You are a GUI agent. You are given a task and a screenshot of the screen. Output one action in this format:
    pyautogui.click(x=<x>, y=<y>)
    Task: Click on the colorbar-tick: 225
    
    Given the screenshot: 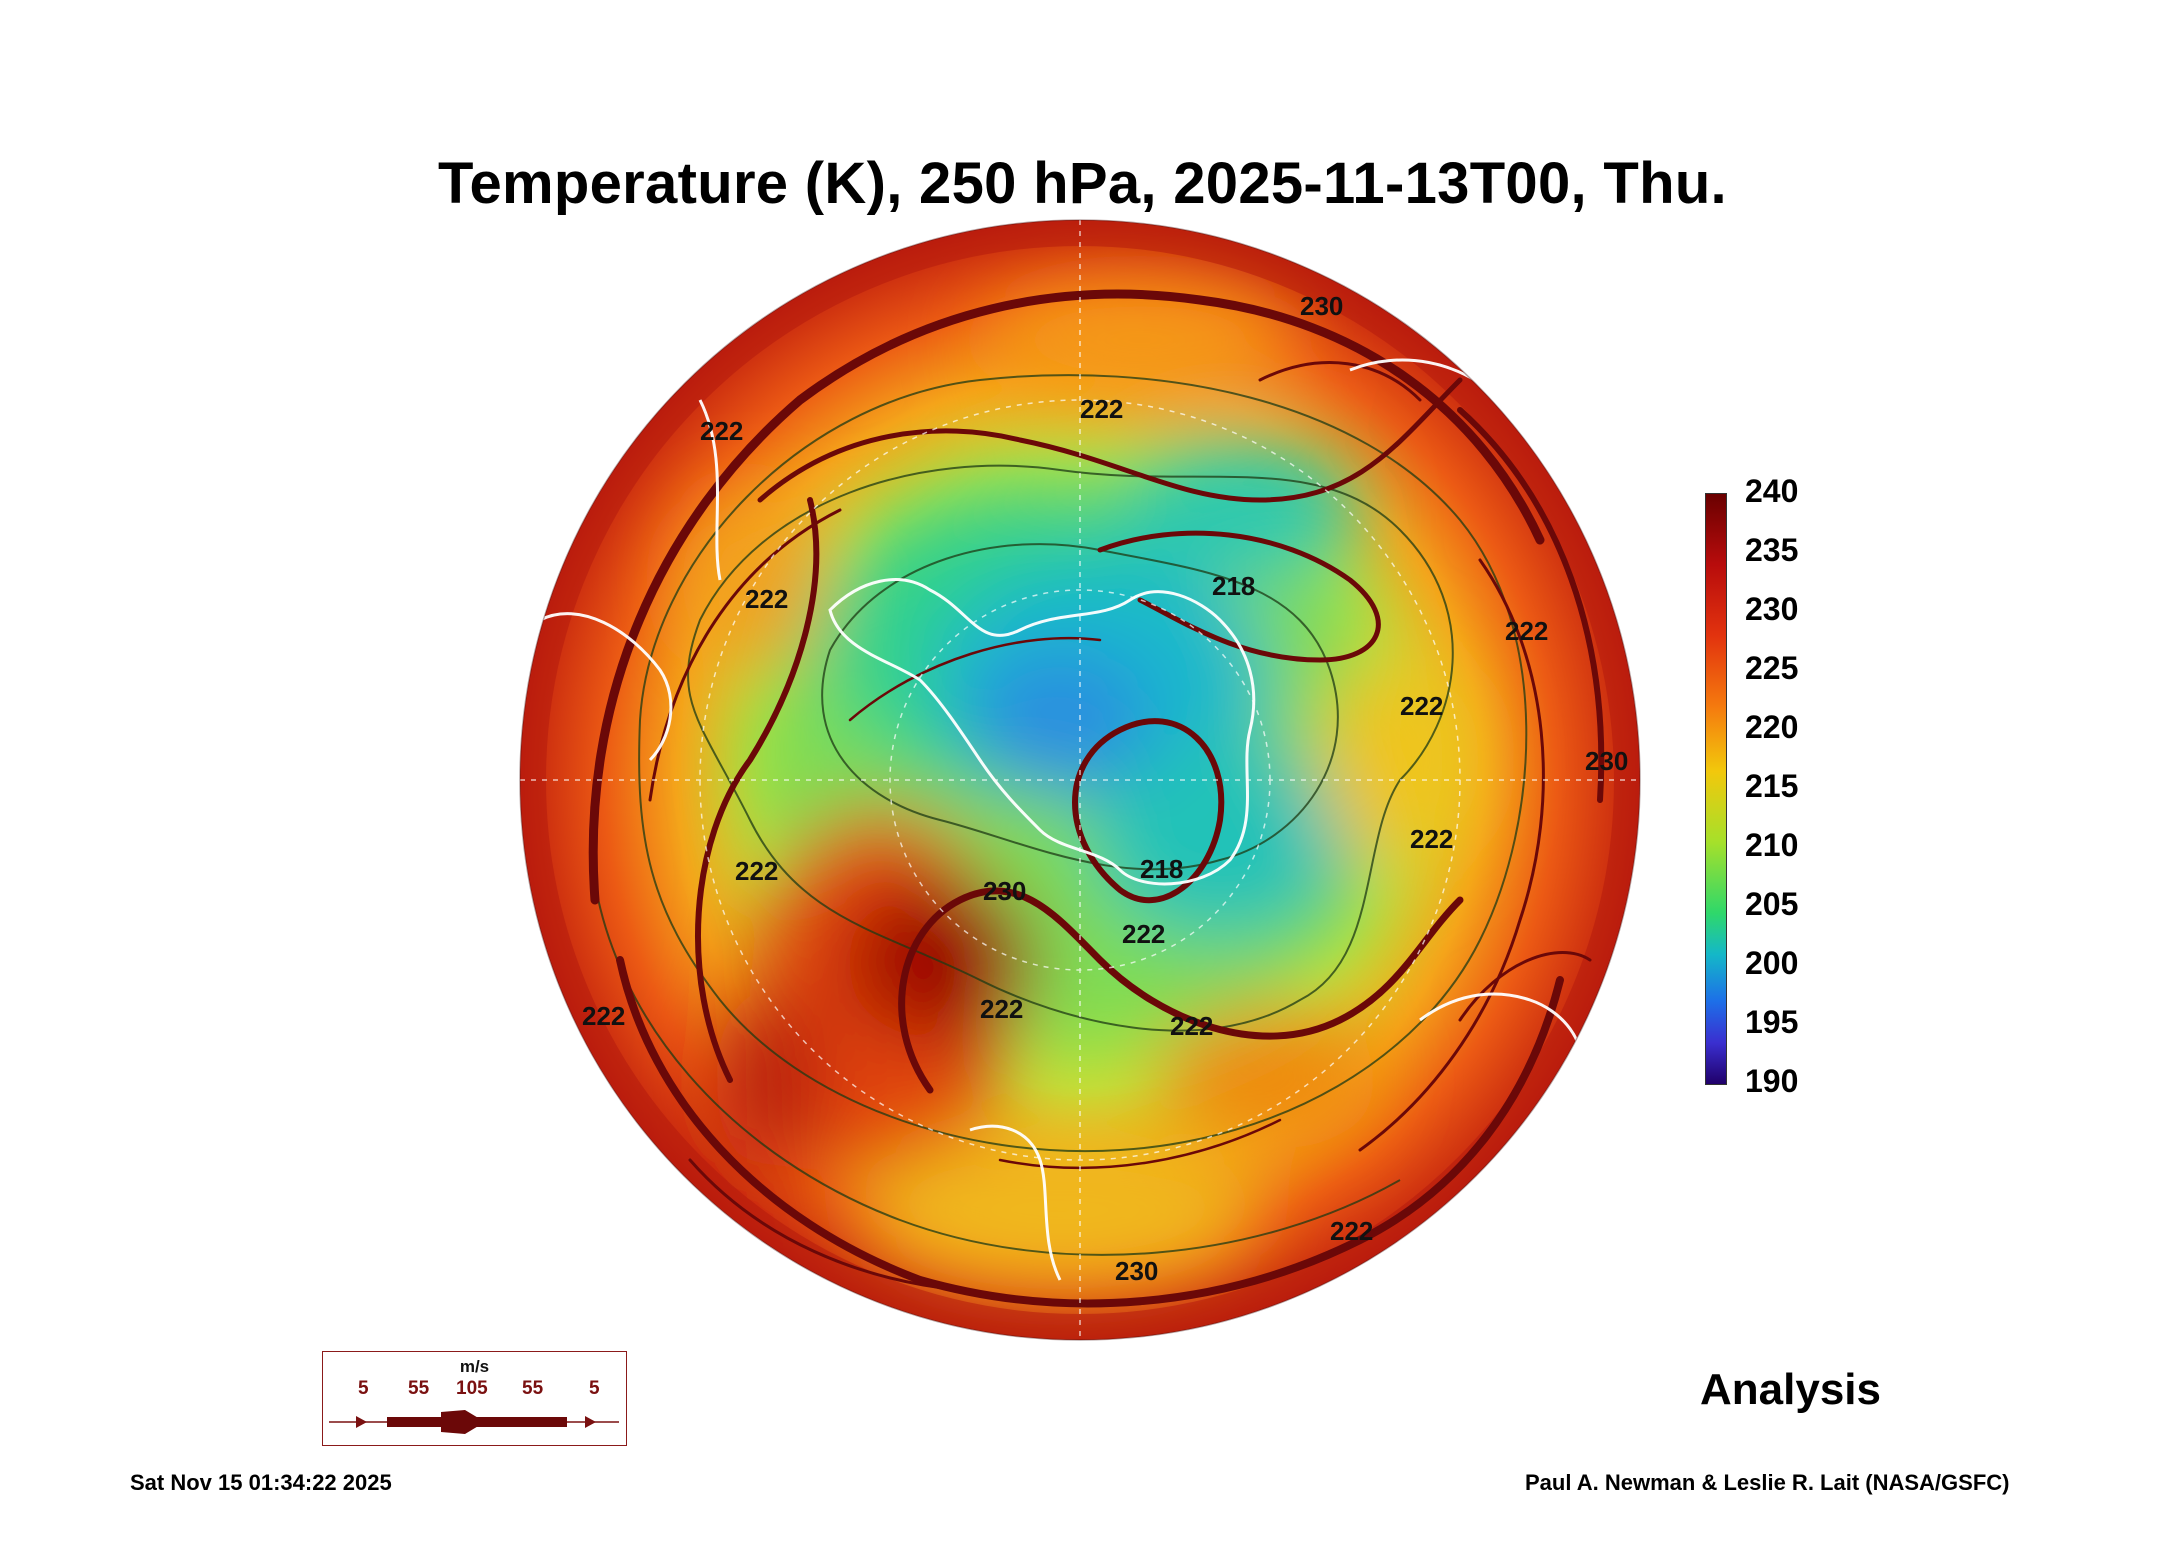 What is the action you would take?
    pyautogui.click(x=1772, y=668)
    